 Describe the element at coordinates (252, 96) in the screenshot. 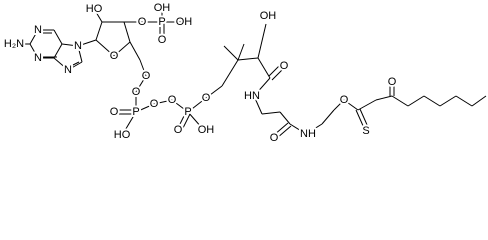

I see `atom-label: HN` at that location.